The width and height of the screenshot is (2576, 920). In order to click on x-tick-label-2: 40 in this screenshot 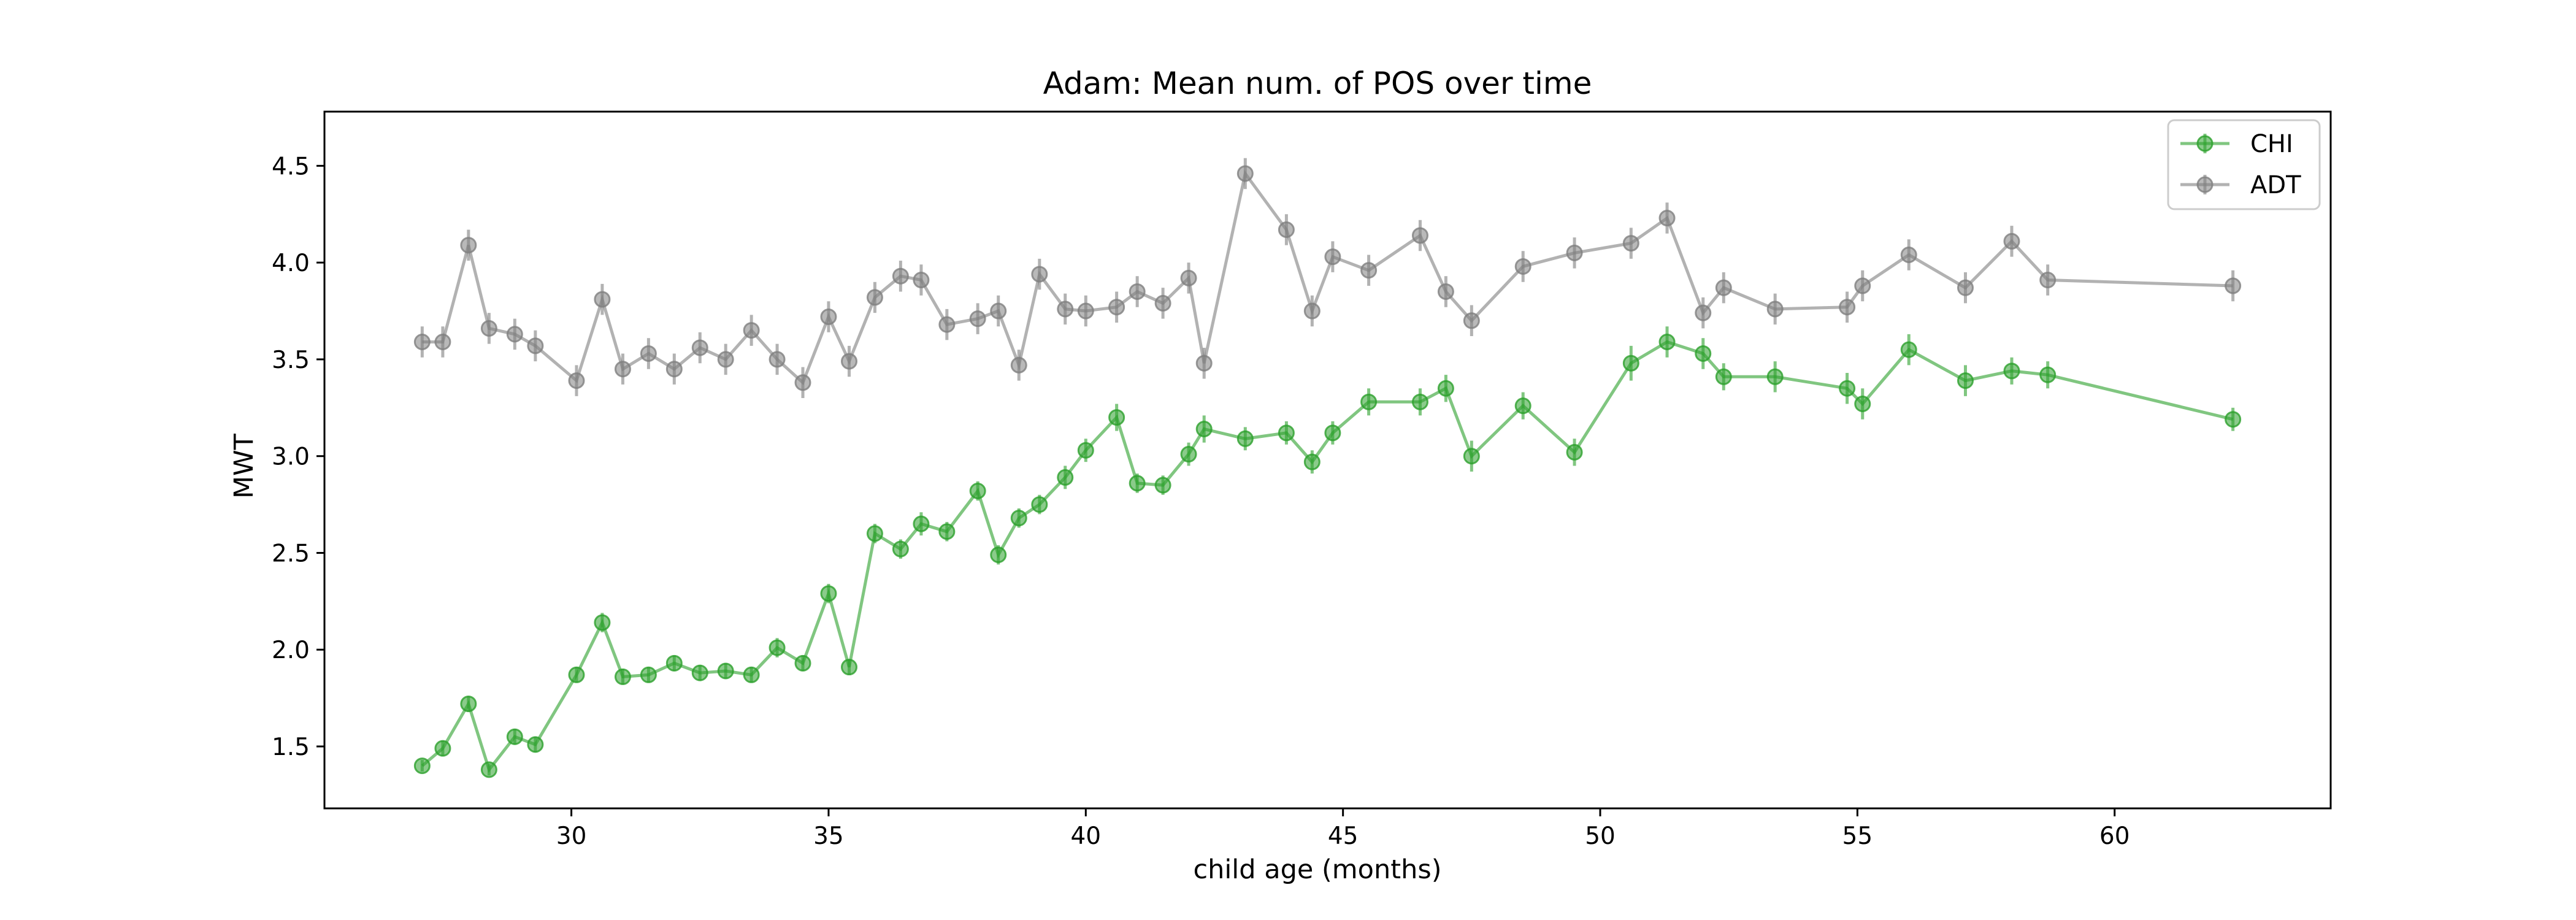, I will do `click(1085, 836)`.